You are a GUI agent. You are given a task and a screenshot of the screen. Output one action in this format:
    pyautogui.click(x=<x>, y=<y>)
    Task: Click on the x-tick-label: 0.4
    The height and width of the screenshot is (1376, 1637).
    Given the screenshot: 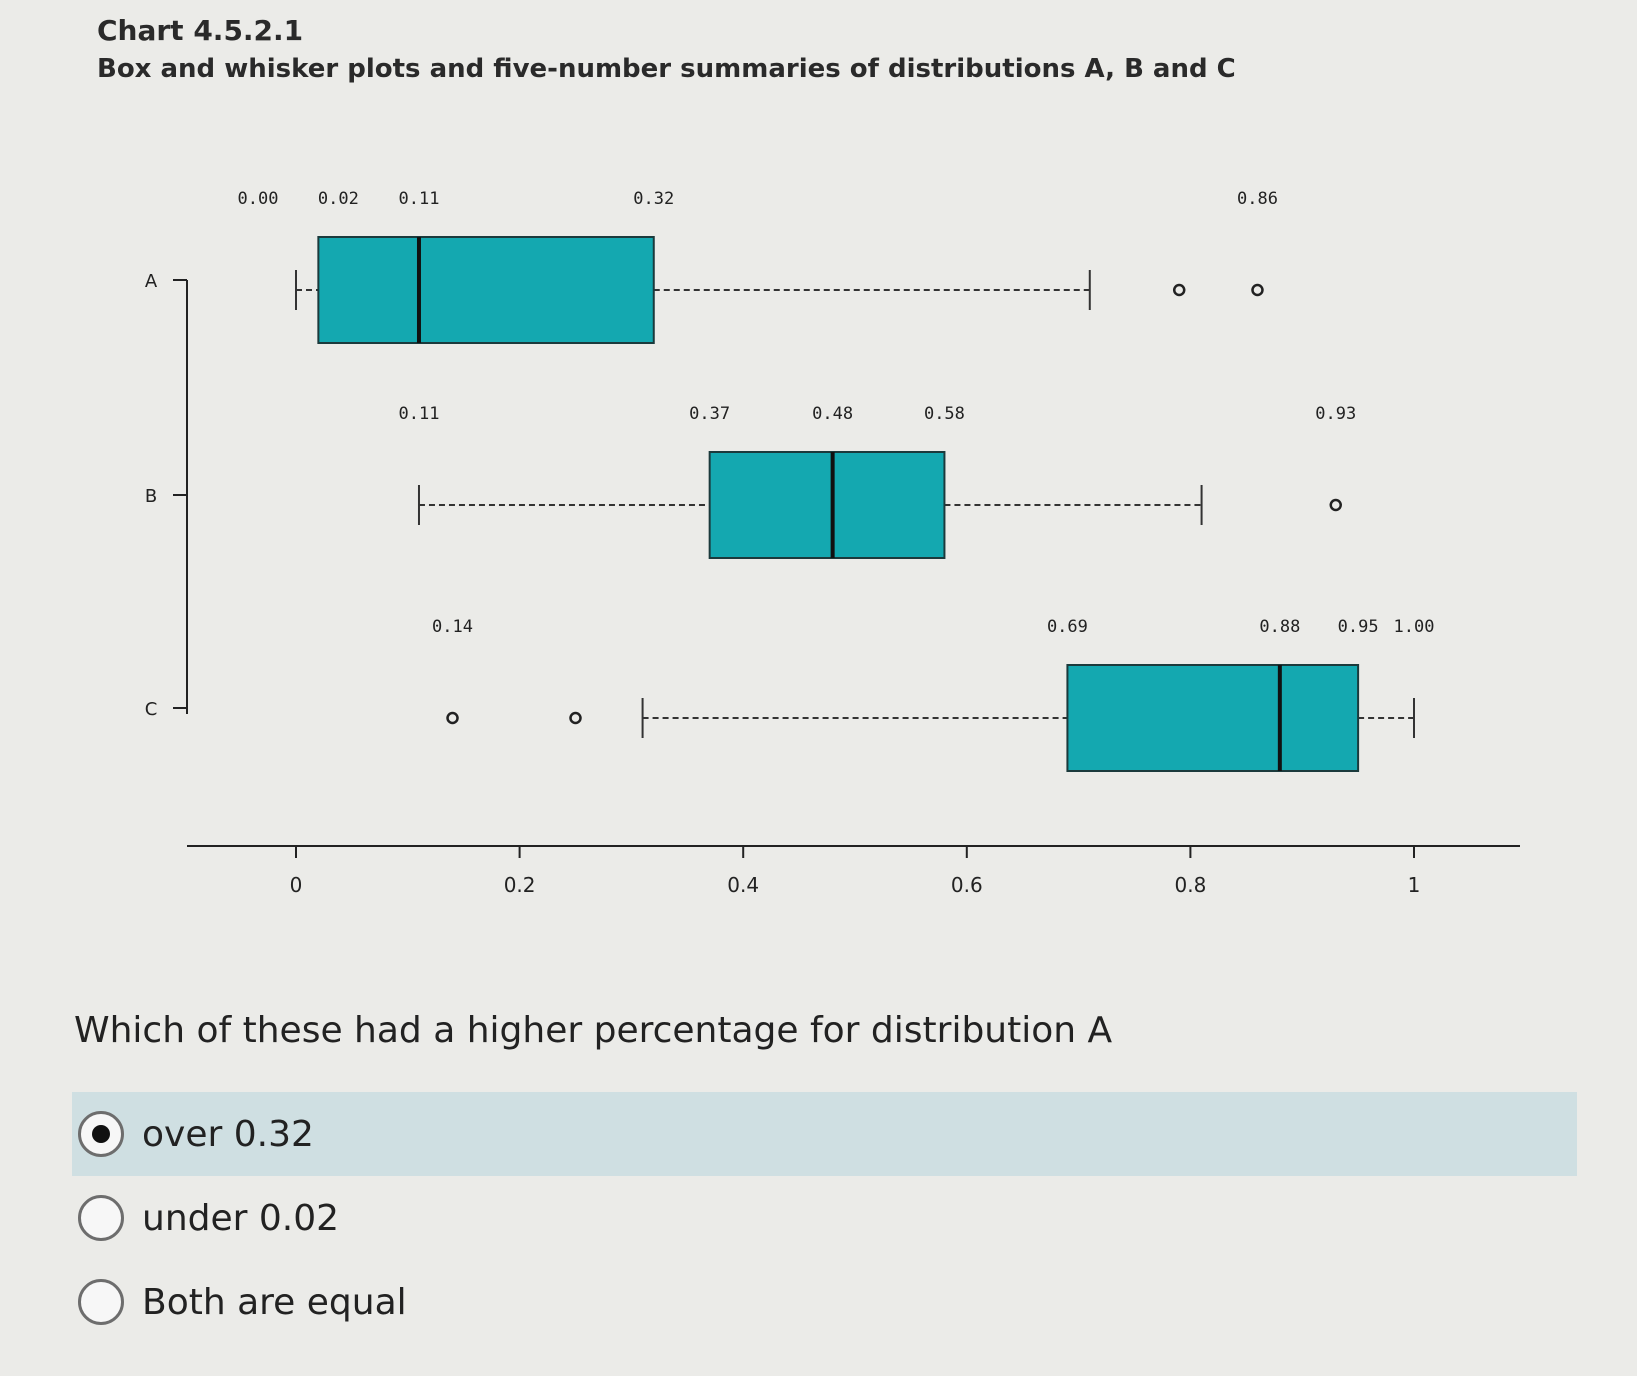 What is the action you would take?
    pyautogui.click(x=743, y=885)
    